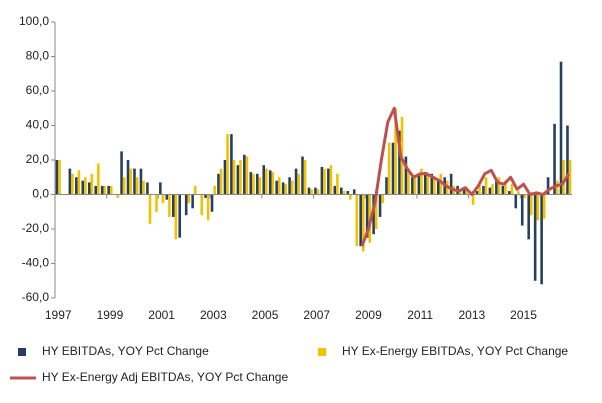 This screenshot has width=602, height=403. Describe the element at coordinates (161, 315) in the screenshot. I see `x-tick-label: 2001` at that location.